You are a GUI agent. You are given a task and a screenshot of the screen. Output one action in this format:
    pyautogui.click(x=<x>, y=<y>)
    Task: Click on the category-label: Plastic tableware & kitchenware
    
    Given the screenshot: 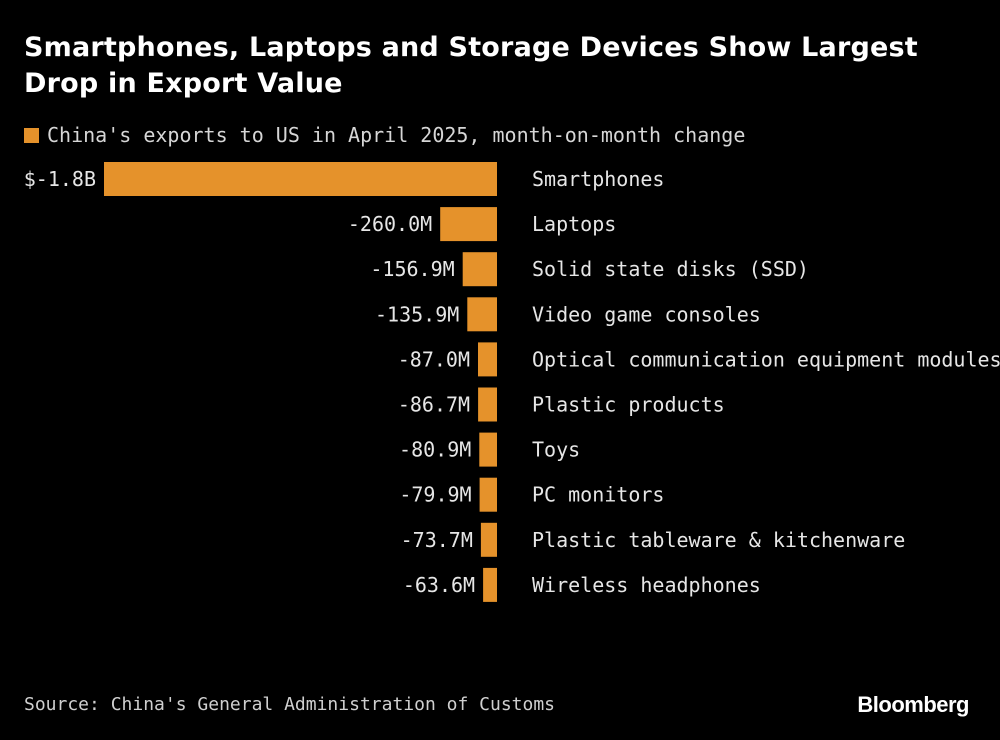 What is the action you would take?
    pyautogui.click(x=718, y=540)
    